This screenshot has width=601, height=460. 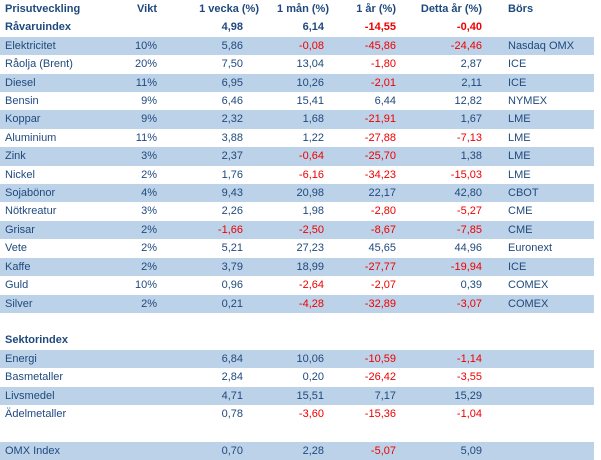 I want to click on commodity-name-cell: Sojabönor, so click(x=67, y=193).